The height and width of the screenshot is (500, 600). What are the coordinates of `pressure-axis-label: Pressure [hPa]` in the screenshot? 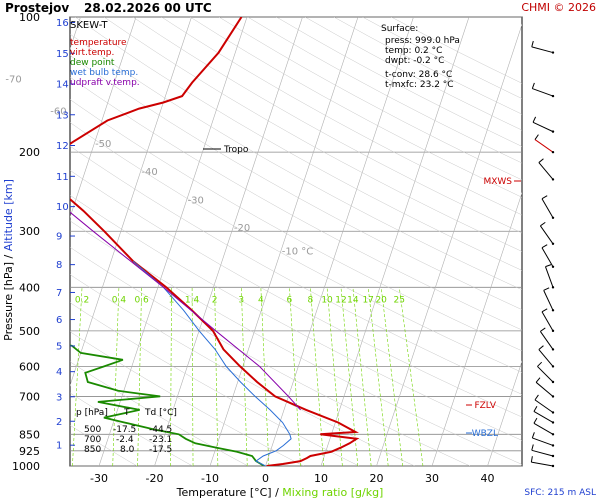 It's located at (8, 301).